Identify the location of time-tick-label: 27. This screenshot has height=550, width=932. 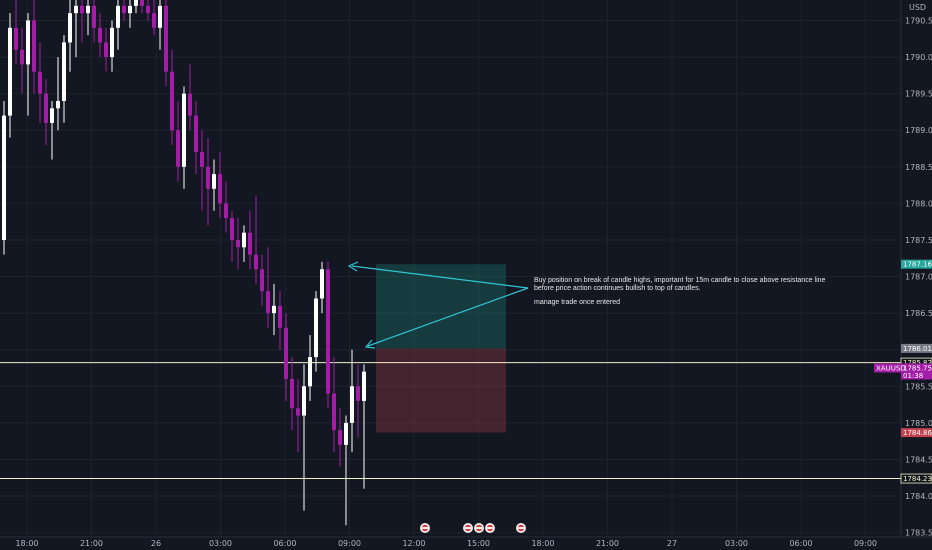
(672, 543).